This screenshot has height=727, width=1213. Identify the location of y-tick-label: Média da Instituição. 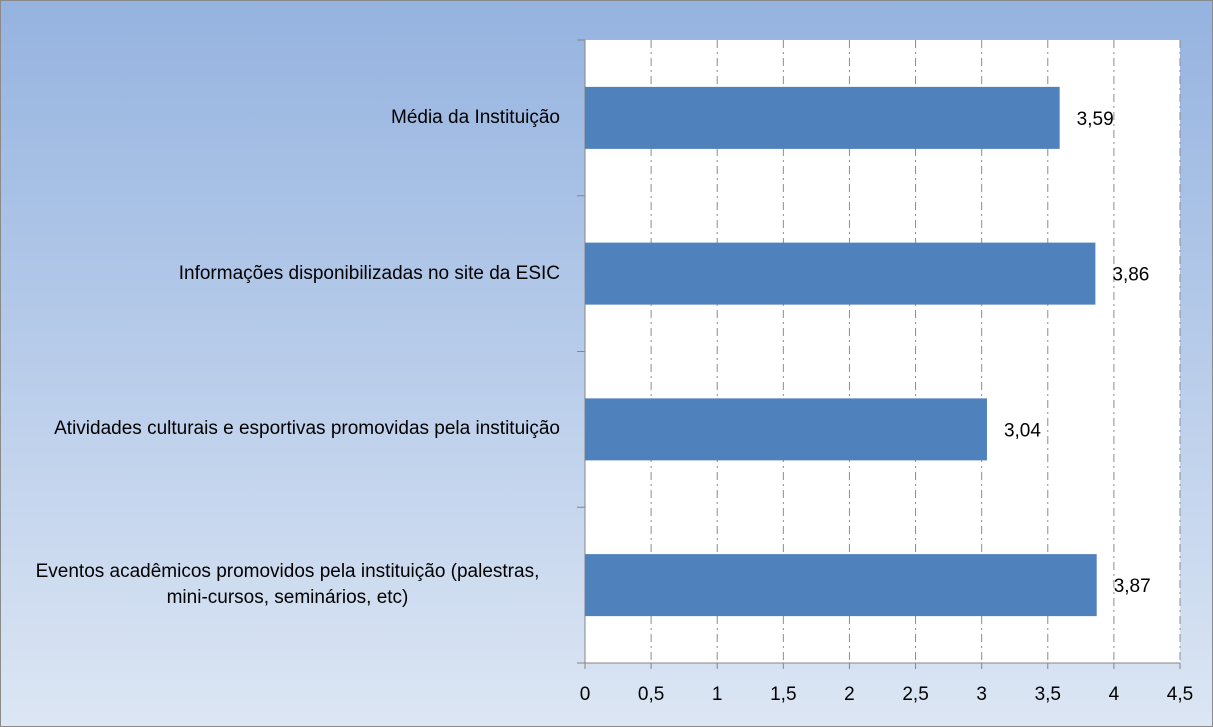
(475, 117).